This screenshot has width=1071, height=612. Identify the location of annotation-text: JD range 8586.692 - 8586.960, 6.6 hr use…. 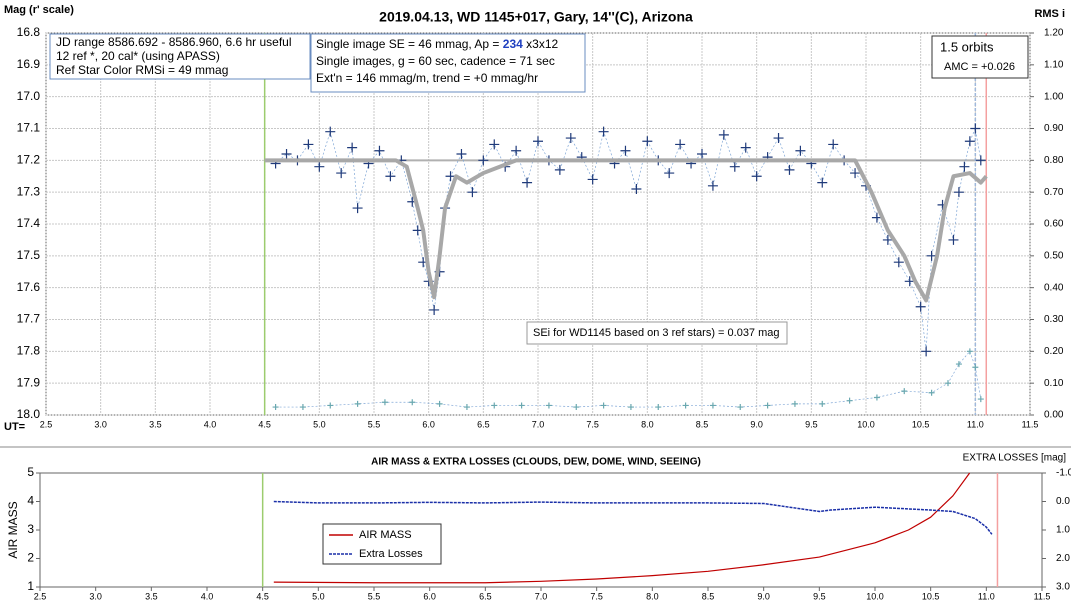
(174, 42).